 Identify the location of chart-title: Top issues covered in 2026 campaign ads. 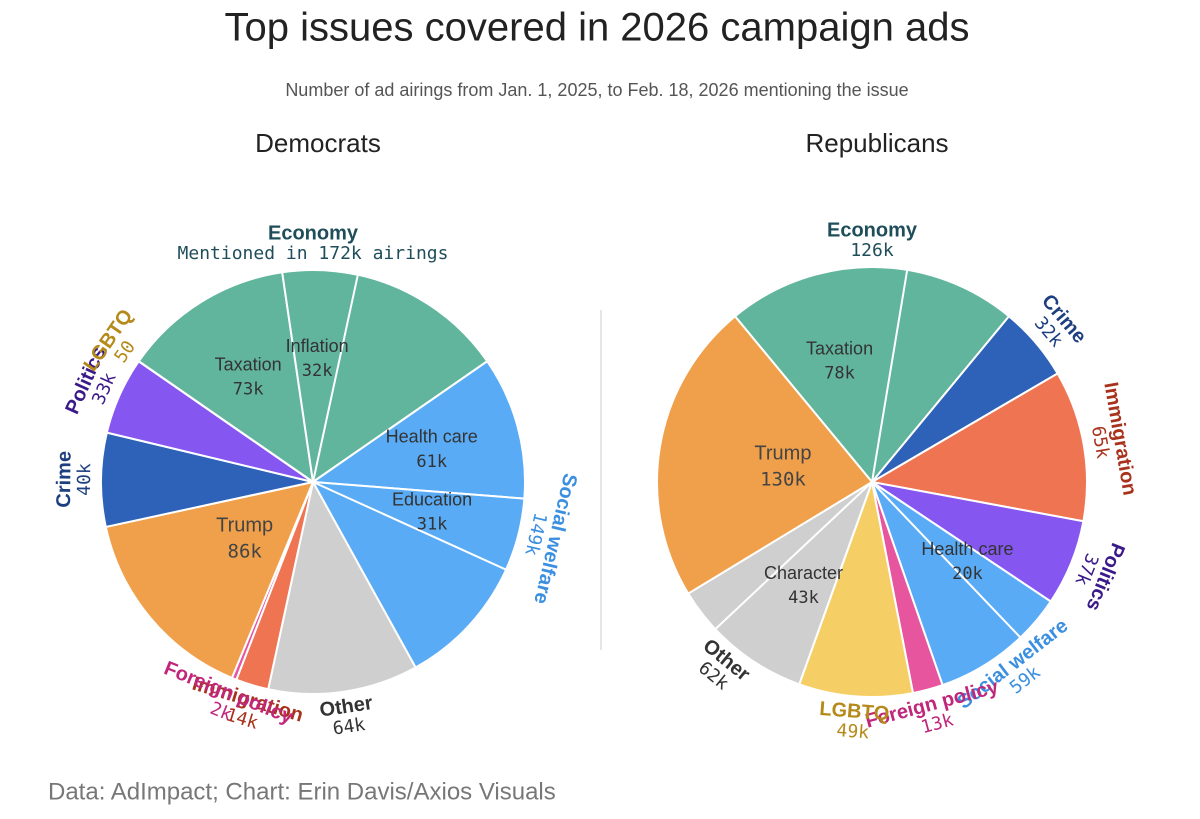
(597, 28).